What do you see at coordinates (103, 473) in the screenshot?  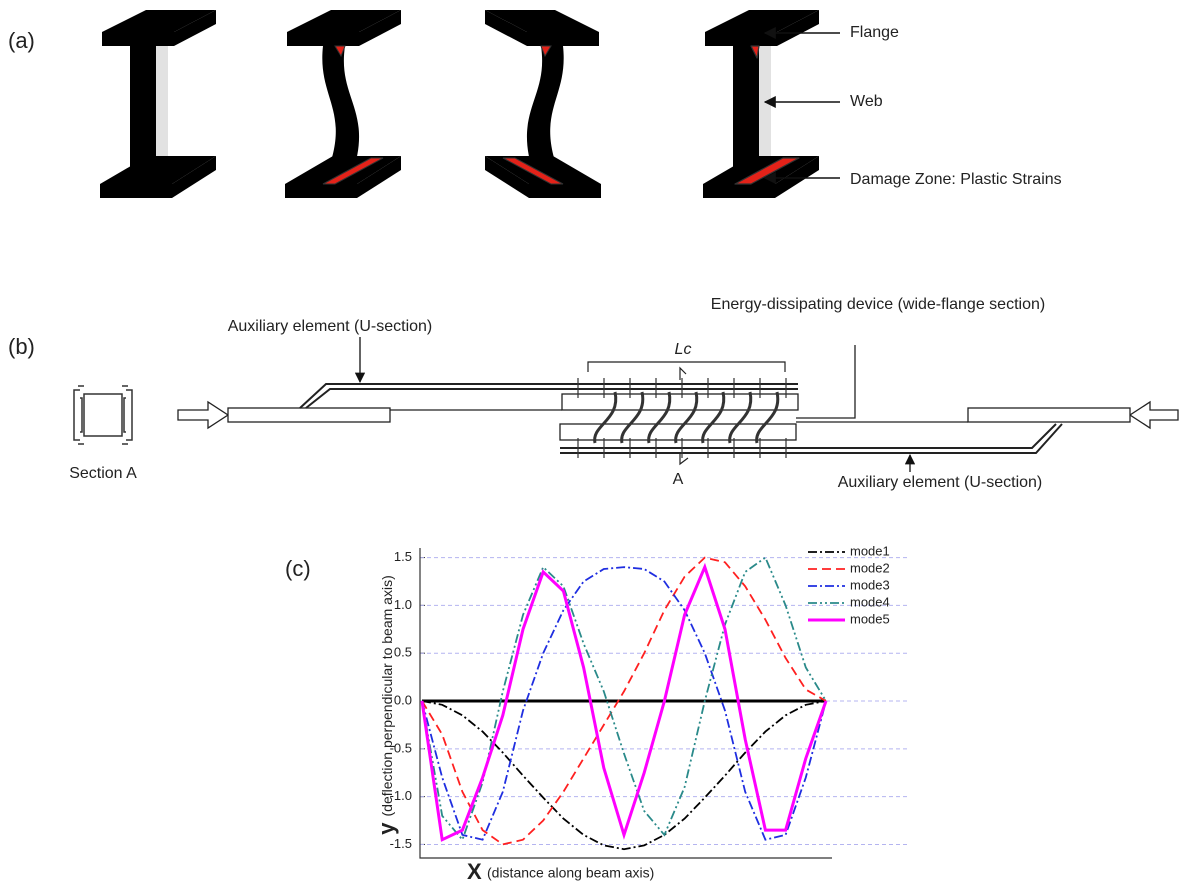 I see `section-caption: Section A` at bounding box center [103, 473].